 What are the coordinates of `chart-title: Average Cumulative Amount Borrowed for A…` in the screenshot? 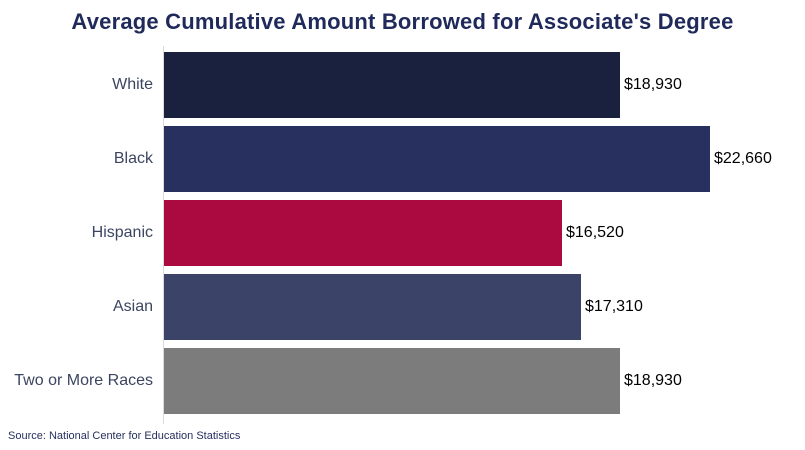 It's located at (402, 21).